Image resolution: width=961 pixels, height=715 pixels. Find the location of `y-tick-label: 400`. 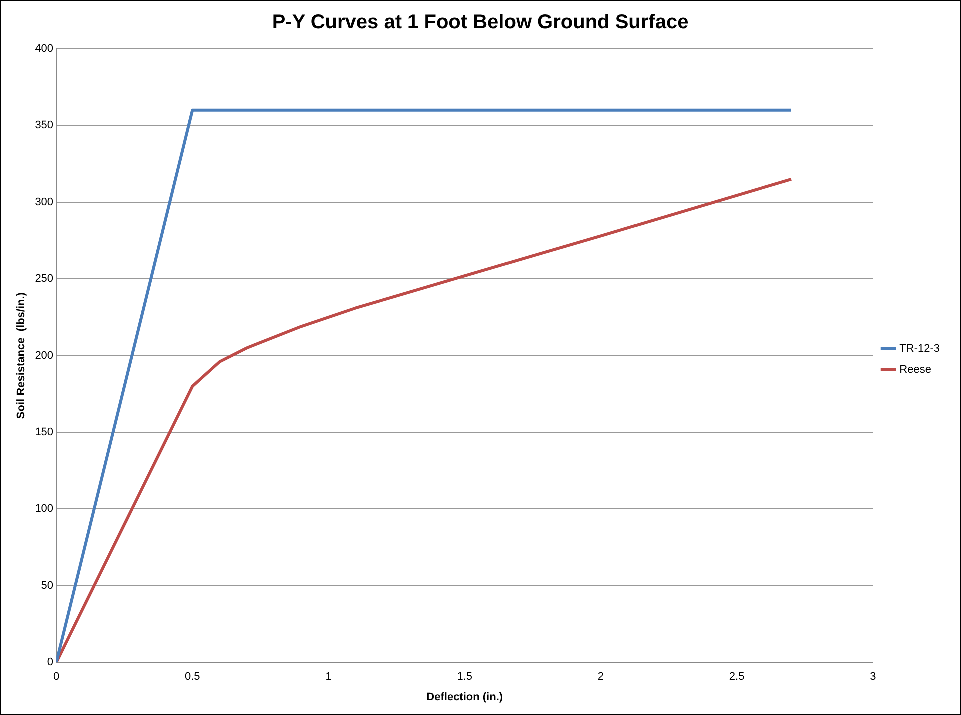

y-tick-label: 400 is located at coordinates (44, 49).